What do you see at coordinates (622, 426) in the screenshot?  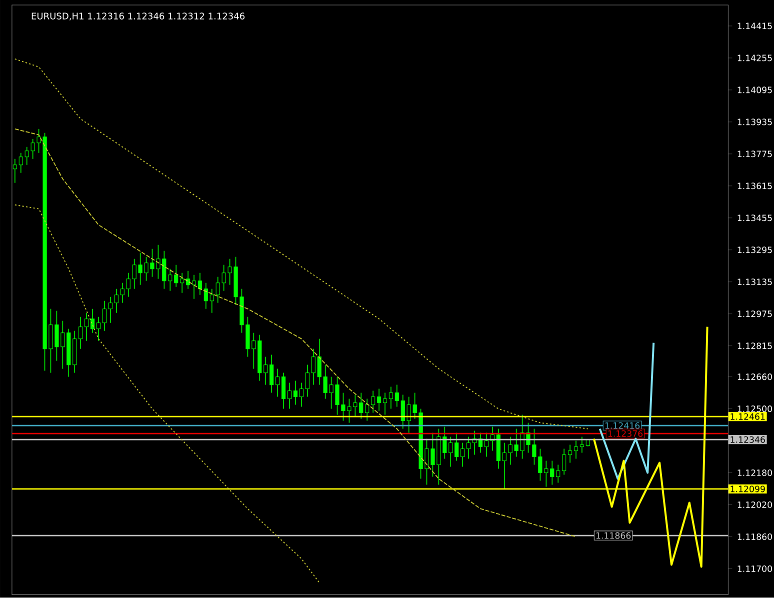 I see `ref-line-label: 1.12416` at bounding box center [622, 426].